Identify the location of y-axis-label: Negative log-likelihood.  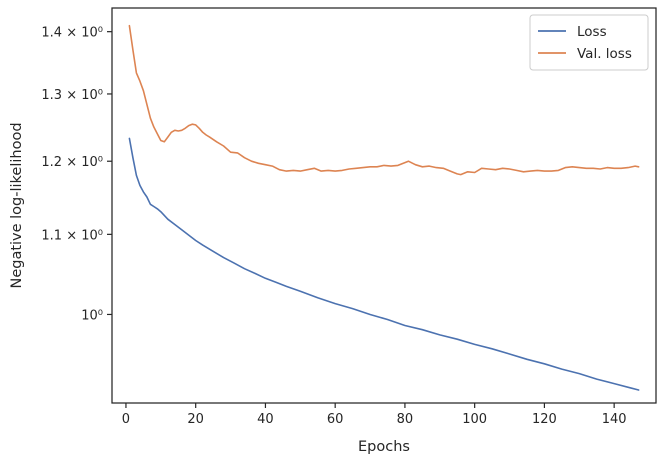
(17, 205).